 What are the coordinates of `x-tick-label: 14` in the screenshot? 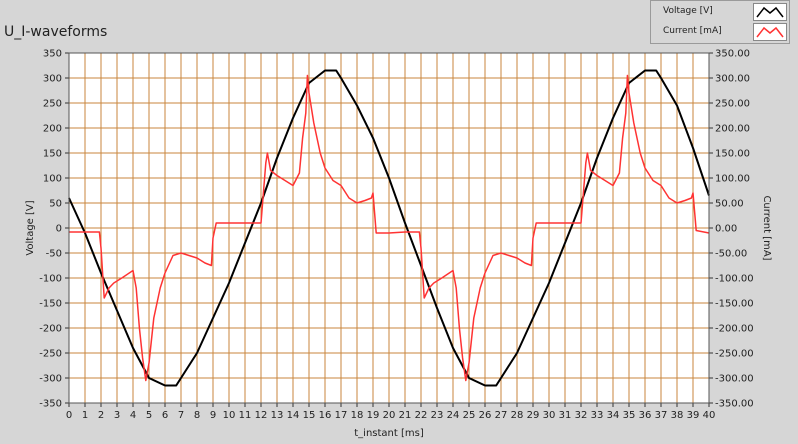 It's located at (293, 415).